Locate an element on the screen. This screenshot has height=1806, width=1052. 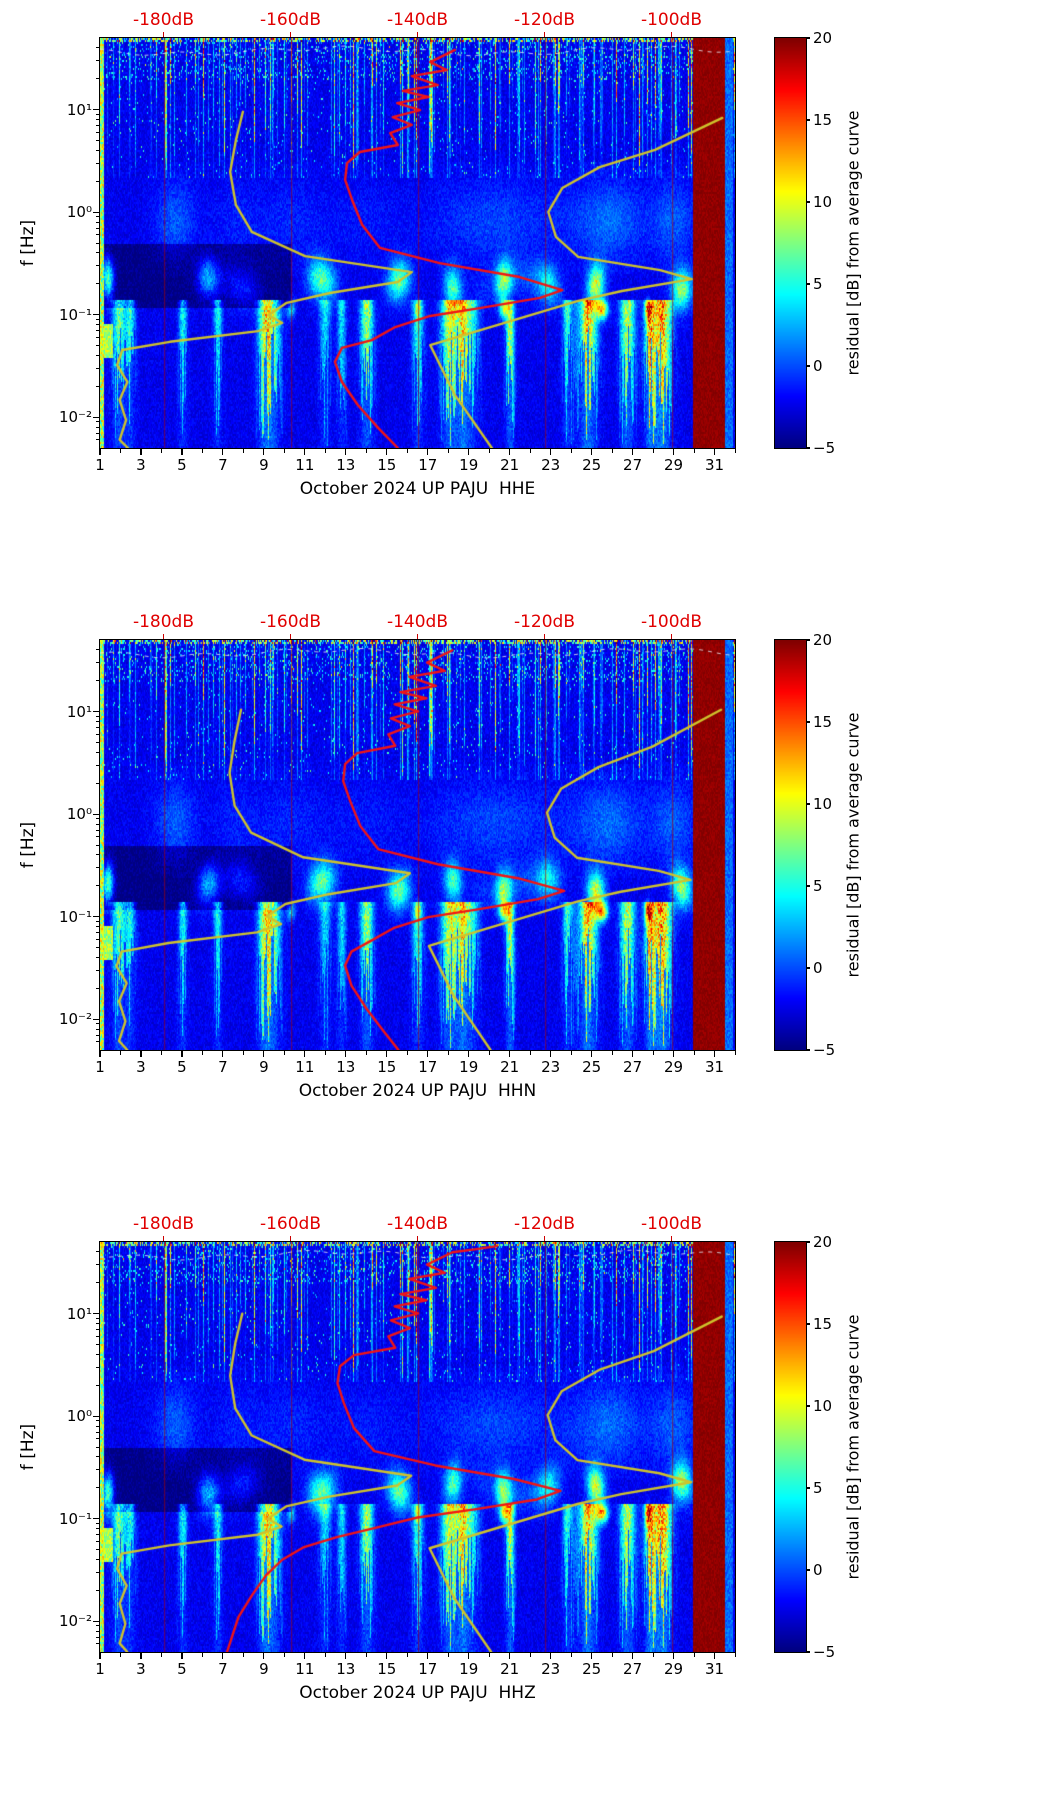
x-tick-label: 21 is located at coordinates (510, 1067).